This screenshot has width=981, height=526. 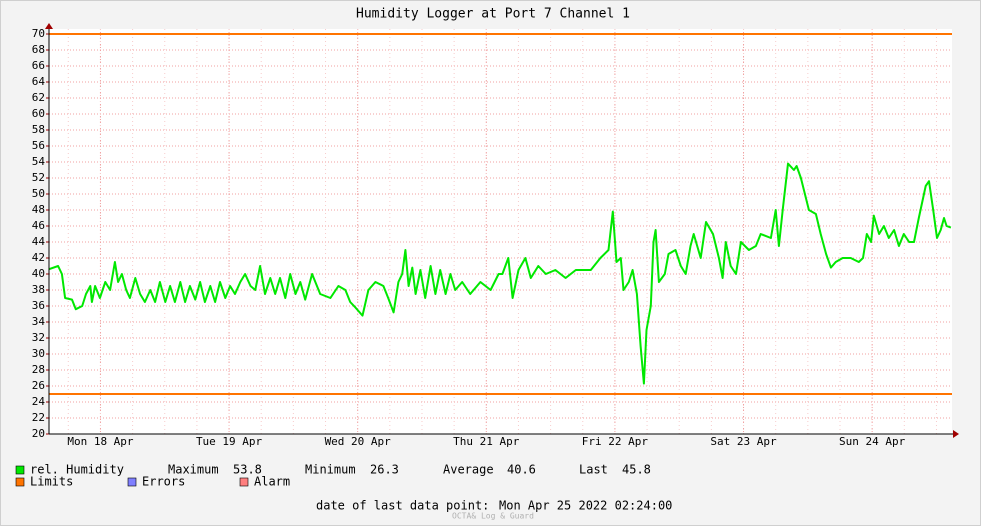 I want to click on y-tick-label: 34, so click(x=39, y=321).